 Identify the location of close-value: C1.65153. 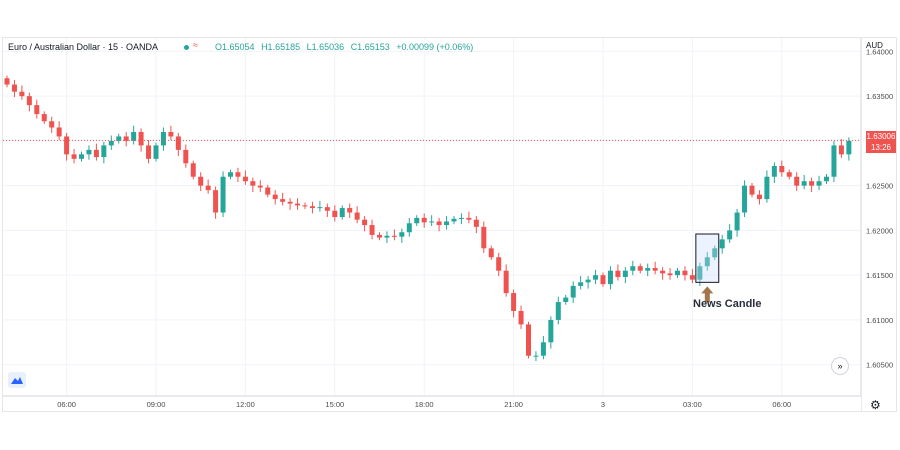
(370, 47).